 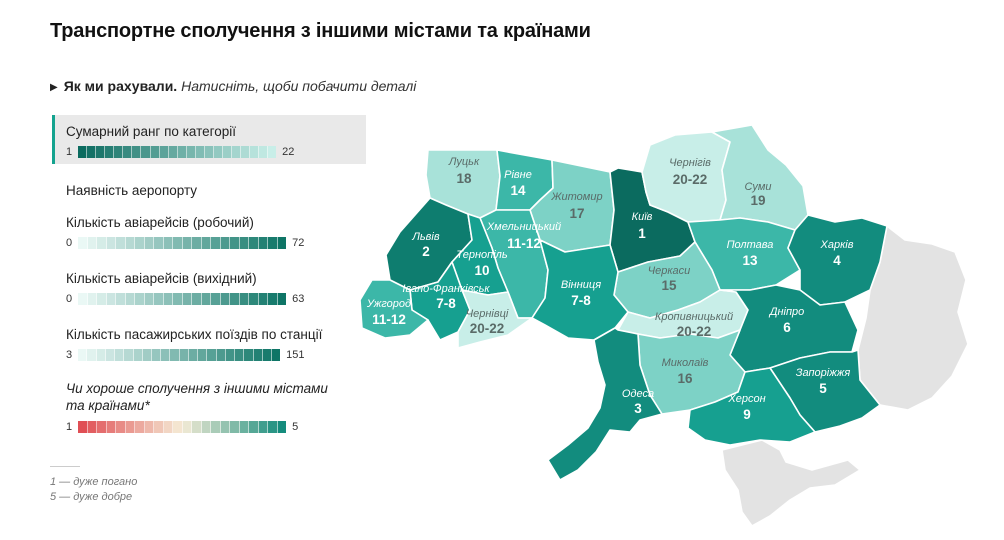 I want to click on region-name: Кропивницький, so click(x=694, y=317).